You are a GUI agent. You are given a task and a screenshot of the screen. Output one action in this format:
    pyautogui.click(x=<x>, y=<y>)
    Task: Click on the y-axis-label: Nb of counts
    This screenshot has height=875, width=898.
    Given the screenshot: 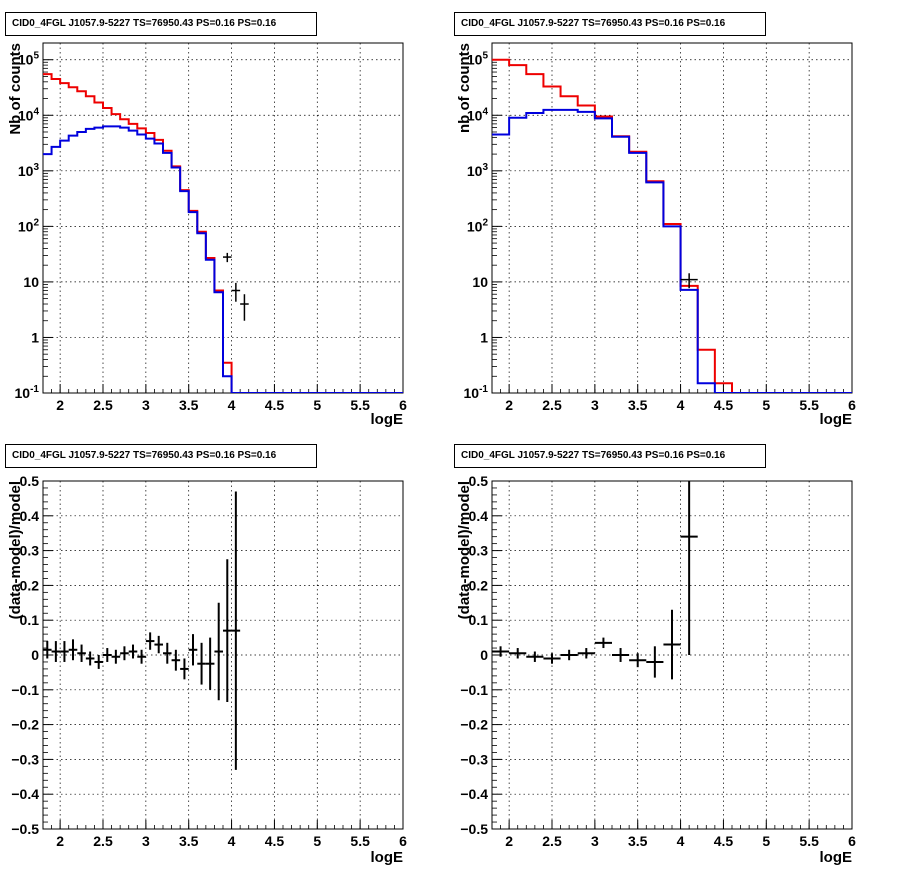 What is the action you would take?
    pyautogui.click(x=15, y=89)
    